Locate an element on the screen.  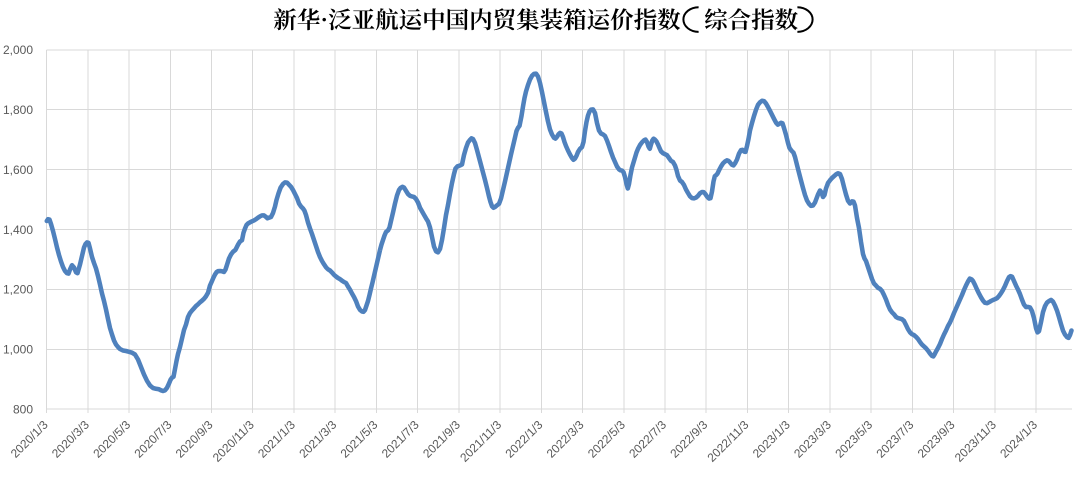
svg-text: 1,400 is located at coordinates (18, 230).